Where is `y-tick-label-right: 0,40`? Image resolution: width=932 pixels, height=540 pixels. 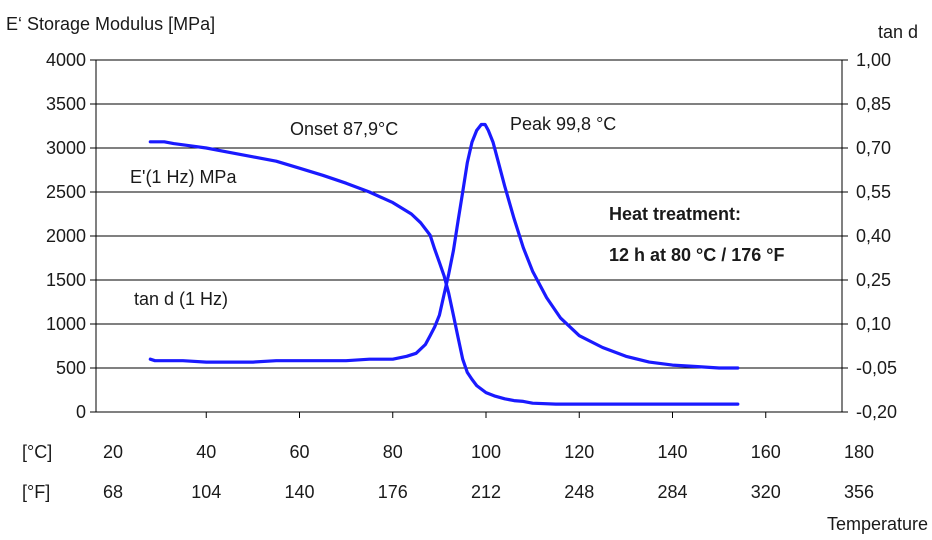
y-tick-label-right: 0,40 is located at coordinates (873, 236).